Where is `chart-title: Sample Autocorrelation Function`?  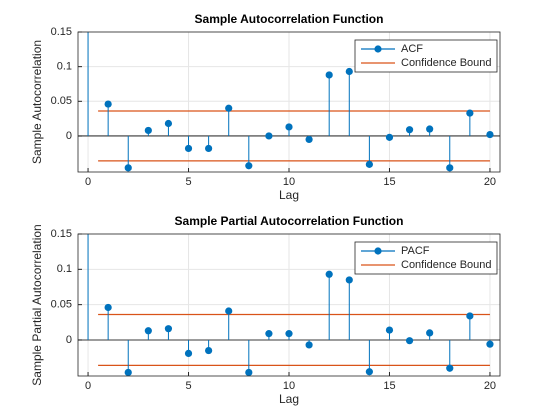
chart-title: Sample Autocorrelation Function is located at coordinates (289, 19).